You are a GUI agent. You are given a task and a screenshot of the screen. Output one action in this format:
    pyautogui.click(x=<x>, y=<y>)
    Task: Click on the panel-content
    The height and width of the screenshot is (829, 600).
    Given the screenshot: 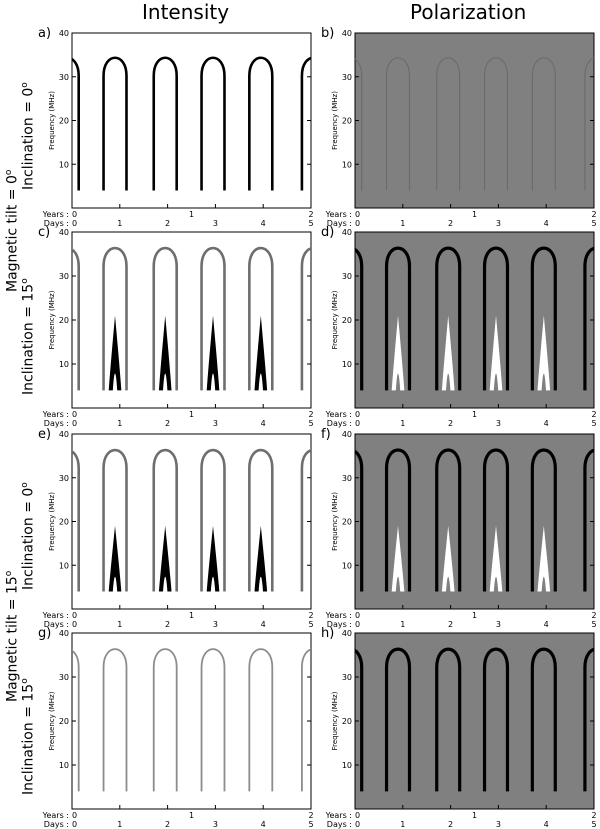 What is the action you would take?
    pyautogui.click(x=474, y=719)
    